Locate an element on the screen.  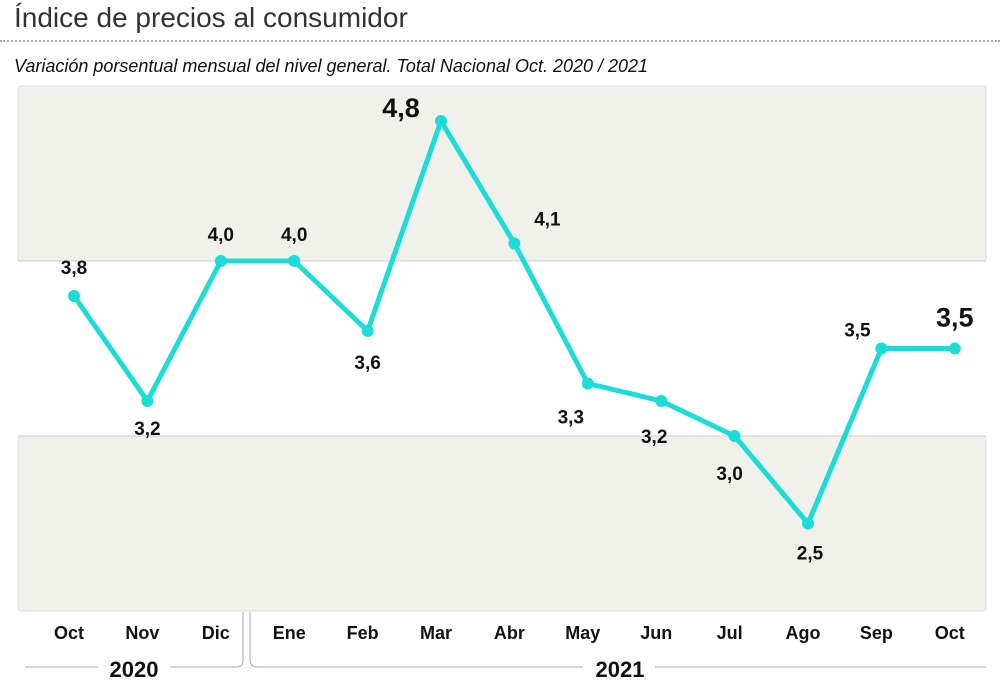
data-label: 3,6 is located at coordinates (367, 363).